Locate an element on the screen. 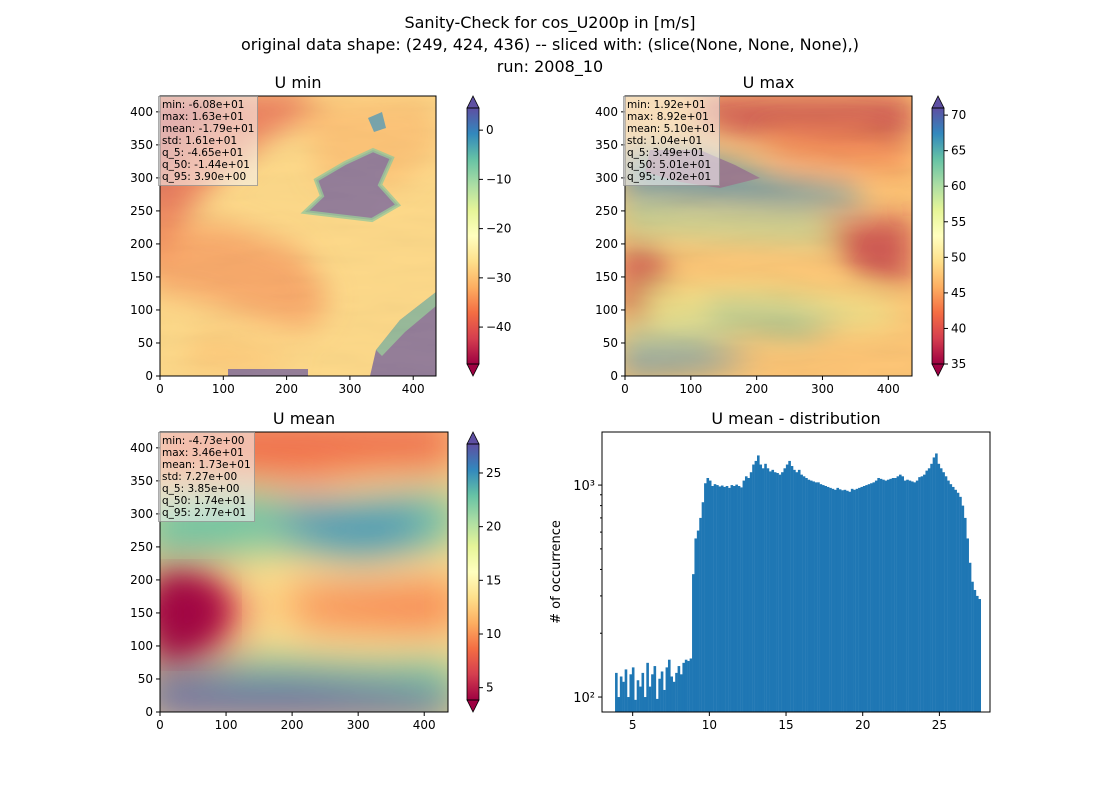  y-tick-label: 250 is located at coordinates (141, 211).